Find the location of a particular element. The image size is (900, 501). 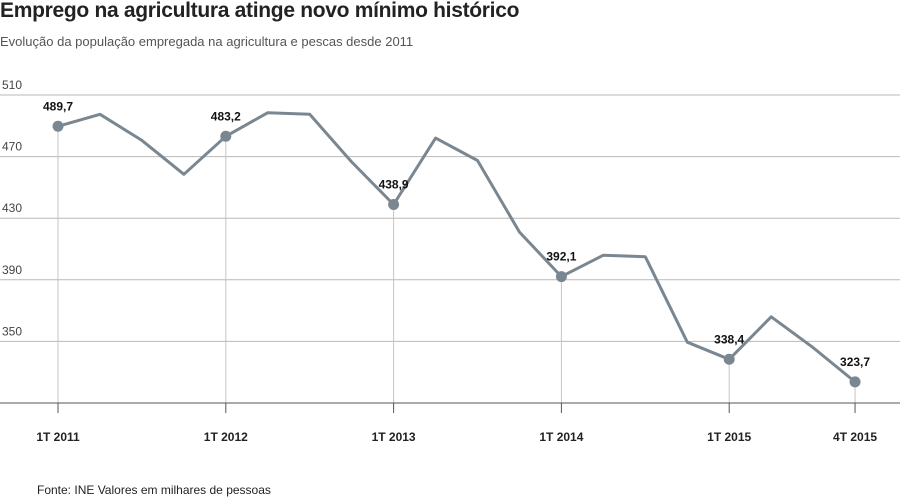

x-tick-label: 1T 2011 is located at coordinates (58, 437).